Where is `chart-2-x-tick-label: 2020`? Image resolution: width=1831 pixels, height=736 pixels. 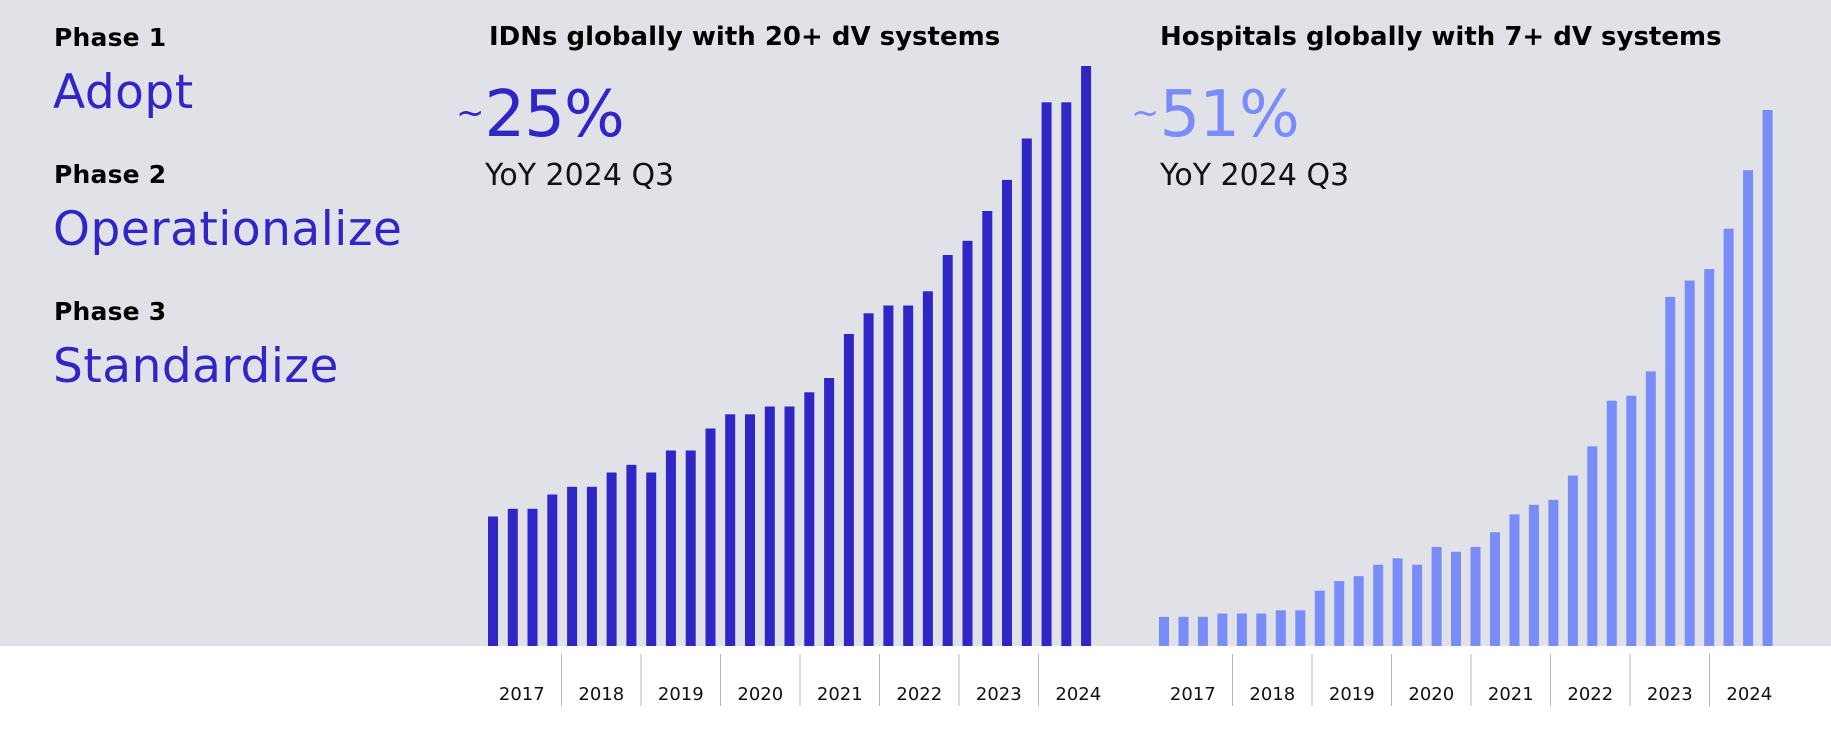
chart-2-x-tick-label: 2020 is located at coordinates (1431, 694).